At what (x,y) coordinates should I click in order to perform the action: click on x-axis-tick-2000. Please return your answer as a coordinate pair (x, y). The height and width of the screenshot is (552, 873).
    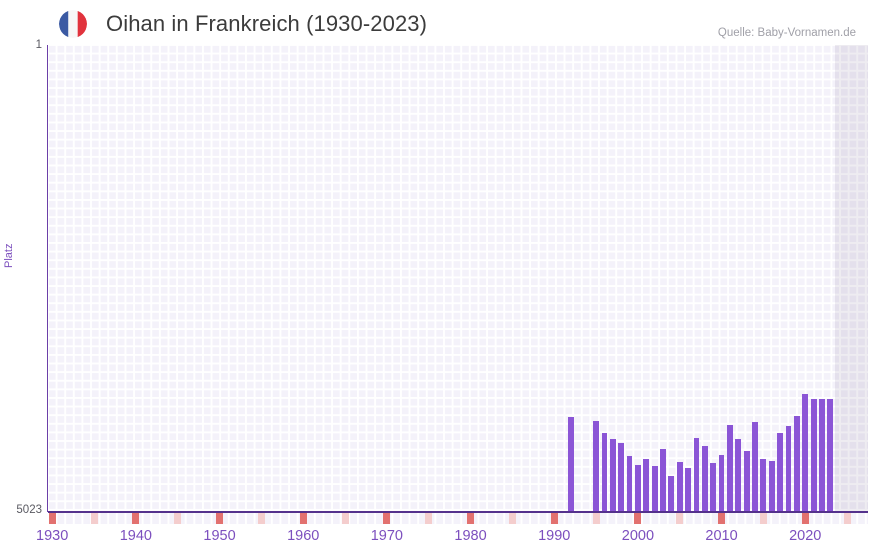
    Looking at the image, I should click on (638, 518).